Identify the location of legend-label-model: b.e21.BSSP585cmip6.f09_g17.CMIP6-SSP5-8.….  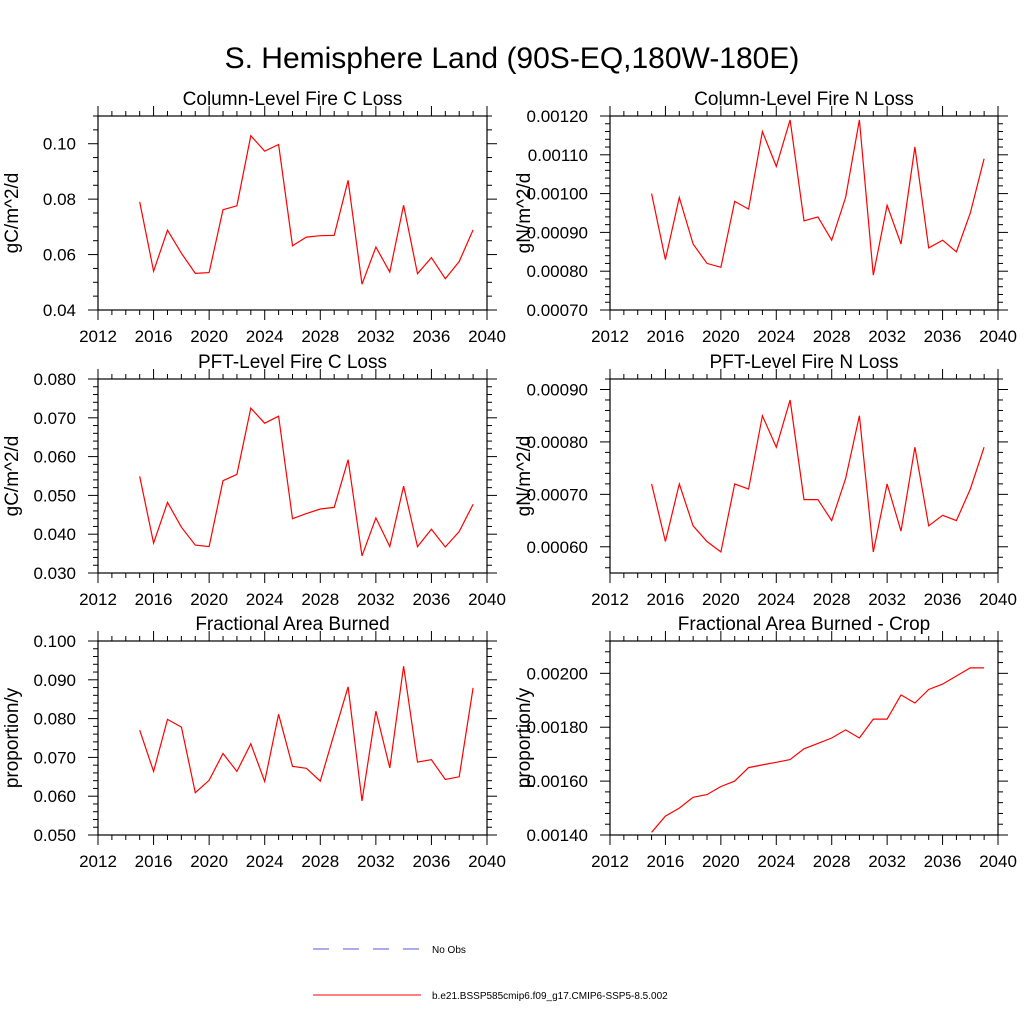
(550, 996).